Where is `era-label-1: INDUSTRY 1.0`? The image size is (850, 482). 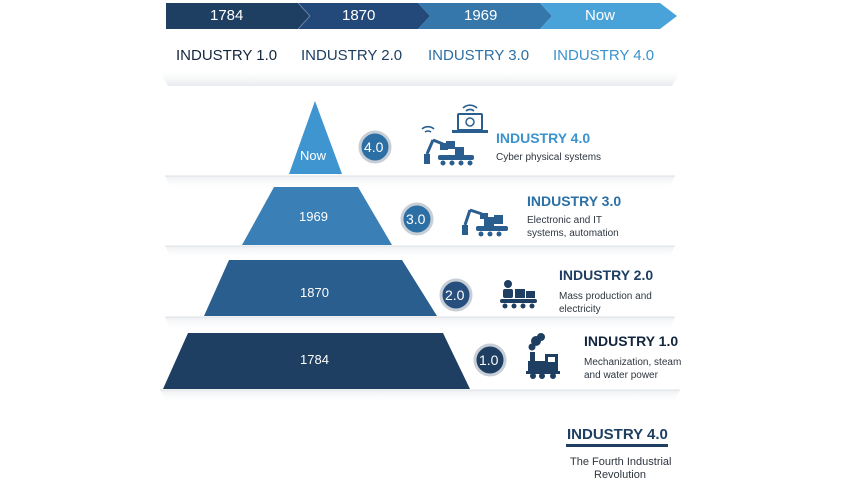
era-label-1: INDUSTRY 1.0 is located at coordinates (227, 55).